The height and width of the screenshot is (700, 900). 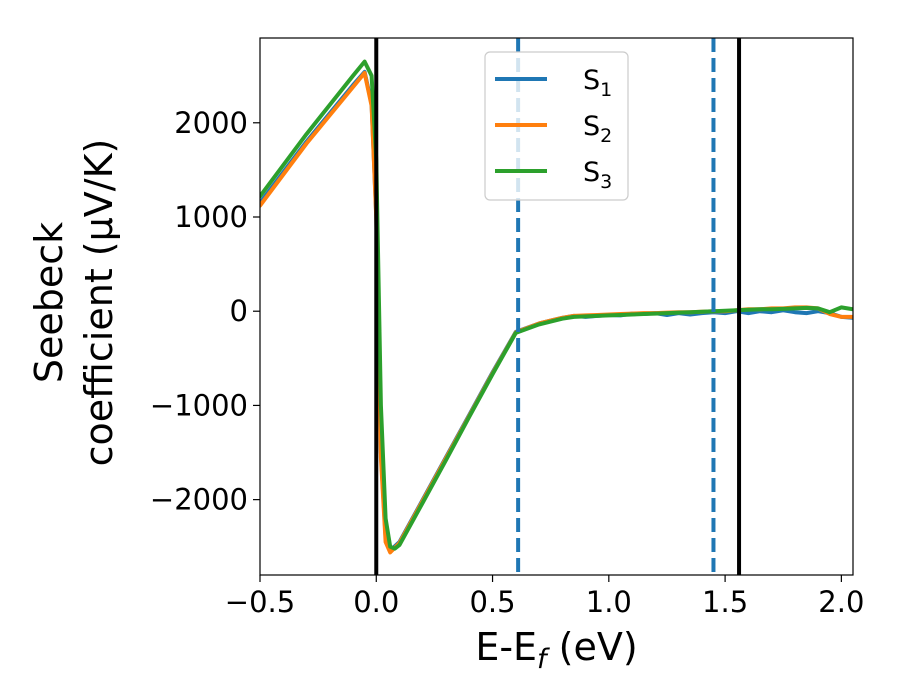 I want to click on y-tick-label: −2000, so click(x=199, y=500).